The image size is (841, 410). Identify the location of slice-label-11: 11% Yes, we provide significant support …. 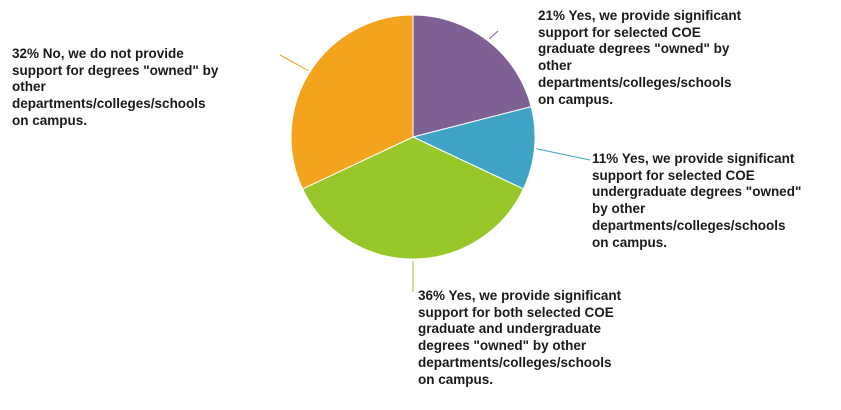
(697, 200).